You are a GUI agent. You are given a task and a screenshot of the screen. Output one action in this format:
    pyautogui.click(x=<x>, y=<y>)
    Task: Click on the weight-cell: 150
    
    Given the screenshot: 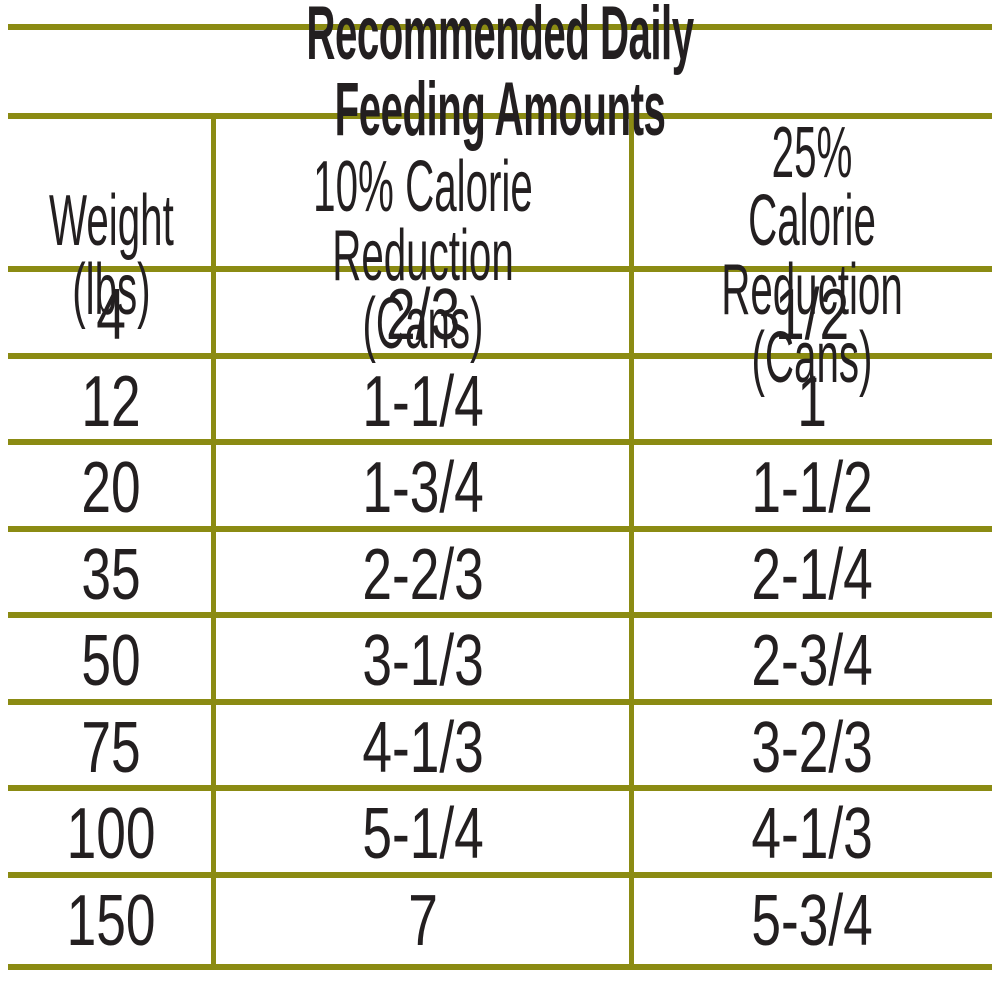 What is the action you would take?
    pyautogui.click(x=111, y=921)
    